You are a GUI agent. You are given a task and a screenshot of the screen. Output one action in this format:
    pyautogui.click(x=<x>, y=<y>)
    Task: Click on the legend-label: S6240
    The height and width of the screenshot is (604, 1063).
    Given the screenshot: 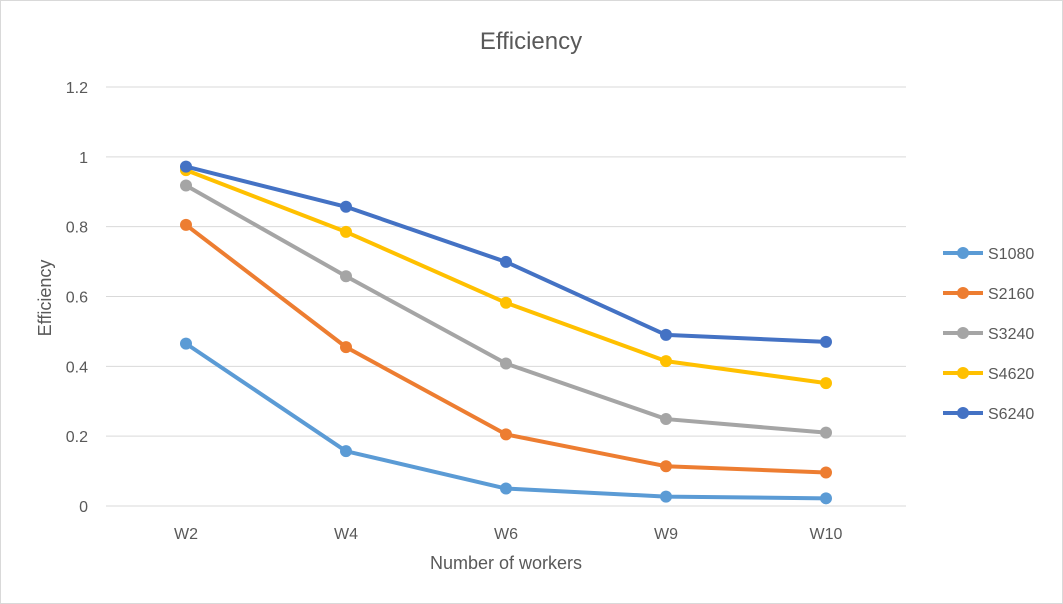 What is the action you would take?
    pyautogui.click(x=1011, y=414)
    